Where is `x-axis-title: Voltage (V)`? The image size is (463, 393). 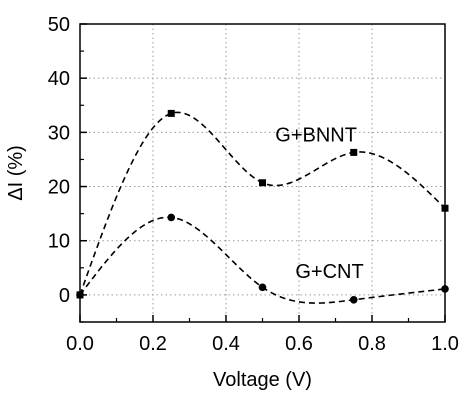 x-axis-title: Voltage (V) is located at coordinates (262, 380).